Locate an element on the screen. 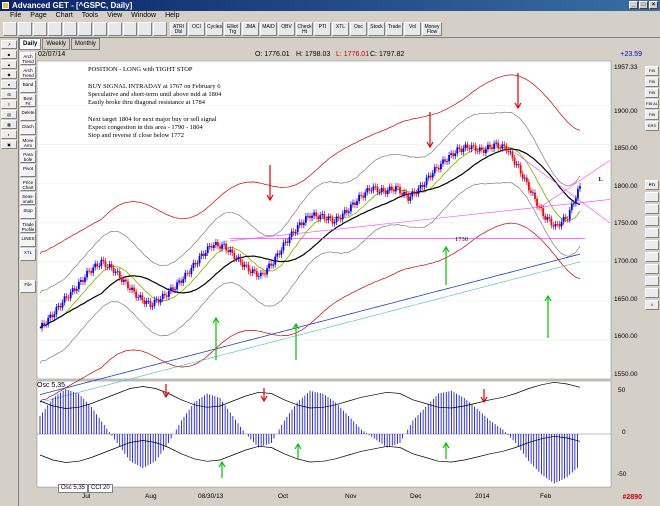 This screenshot has width=660, height=506. toolbar-chart-icon is located at coordinates (70, 29).